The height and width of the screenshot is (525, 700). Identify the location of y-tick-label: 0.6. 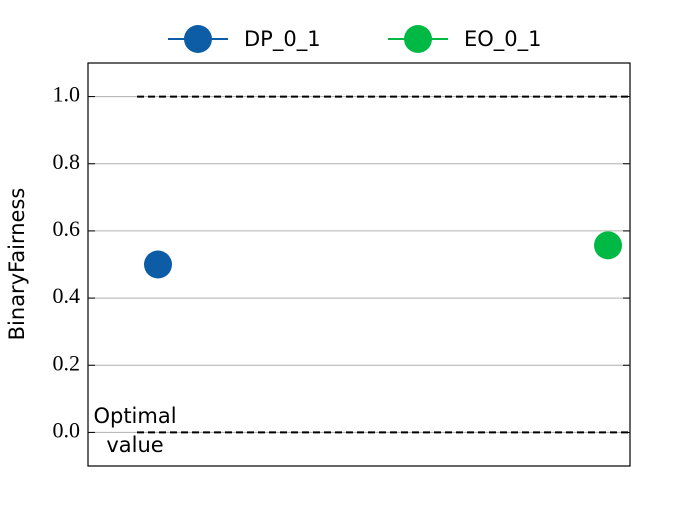
(67, 228).